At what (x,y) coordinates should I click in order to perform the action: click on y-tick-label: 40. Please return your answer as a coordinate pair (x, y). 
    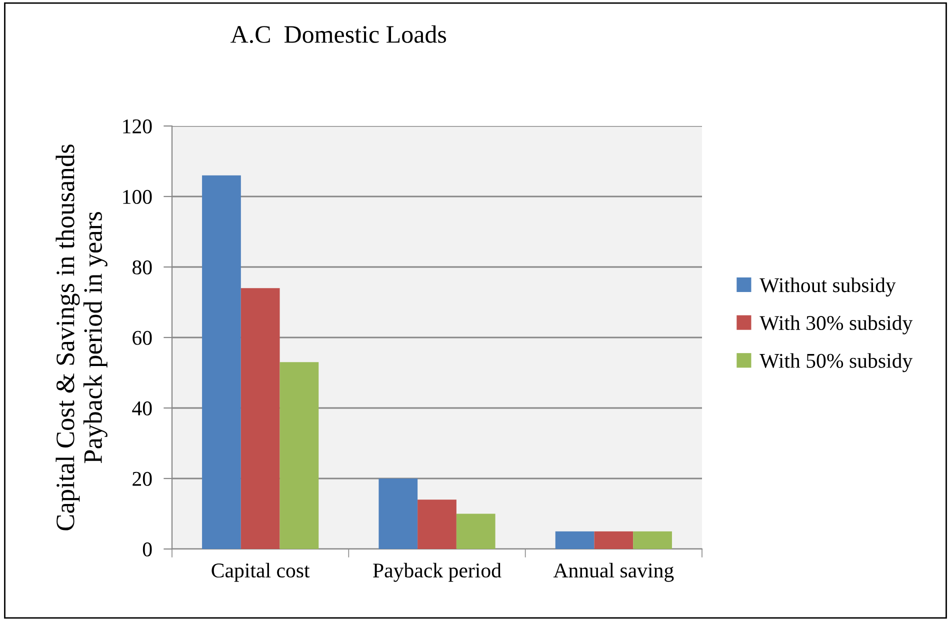
    Looking at the image, I should click on (142, 408).